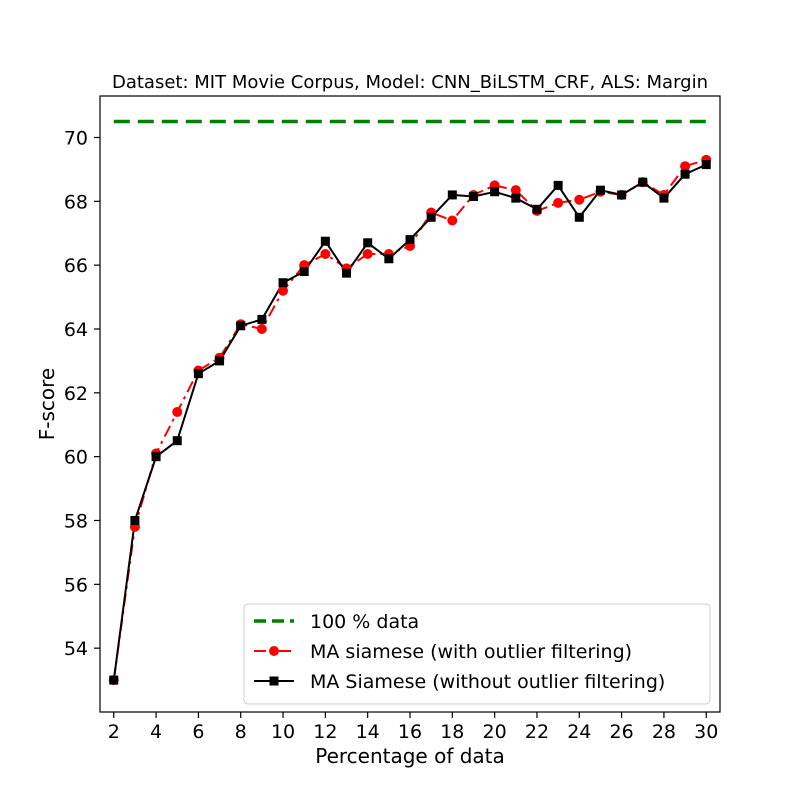  Describe the element at coordinates (76, 202) in the screenshot. I see `y-tick-label: 68` at that location.